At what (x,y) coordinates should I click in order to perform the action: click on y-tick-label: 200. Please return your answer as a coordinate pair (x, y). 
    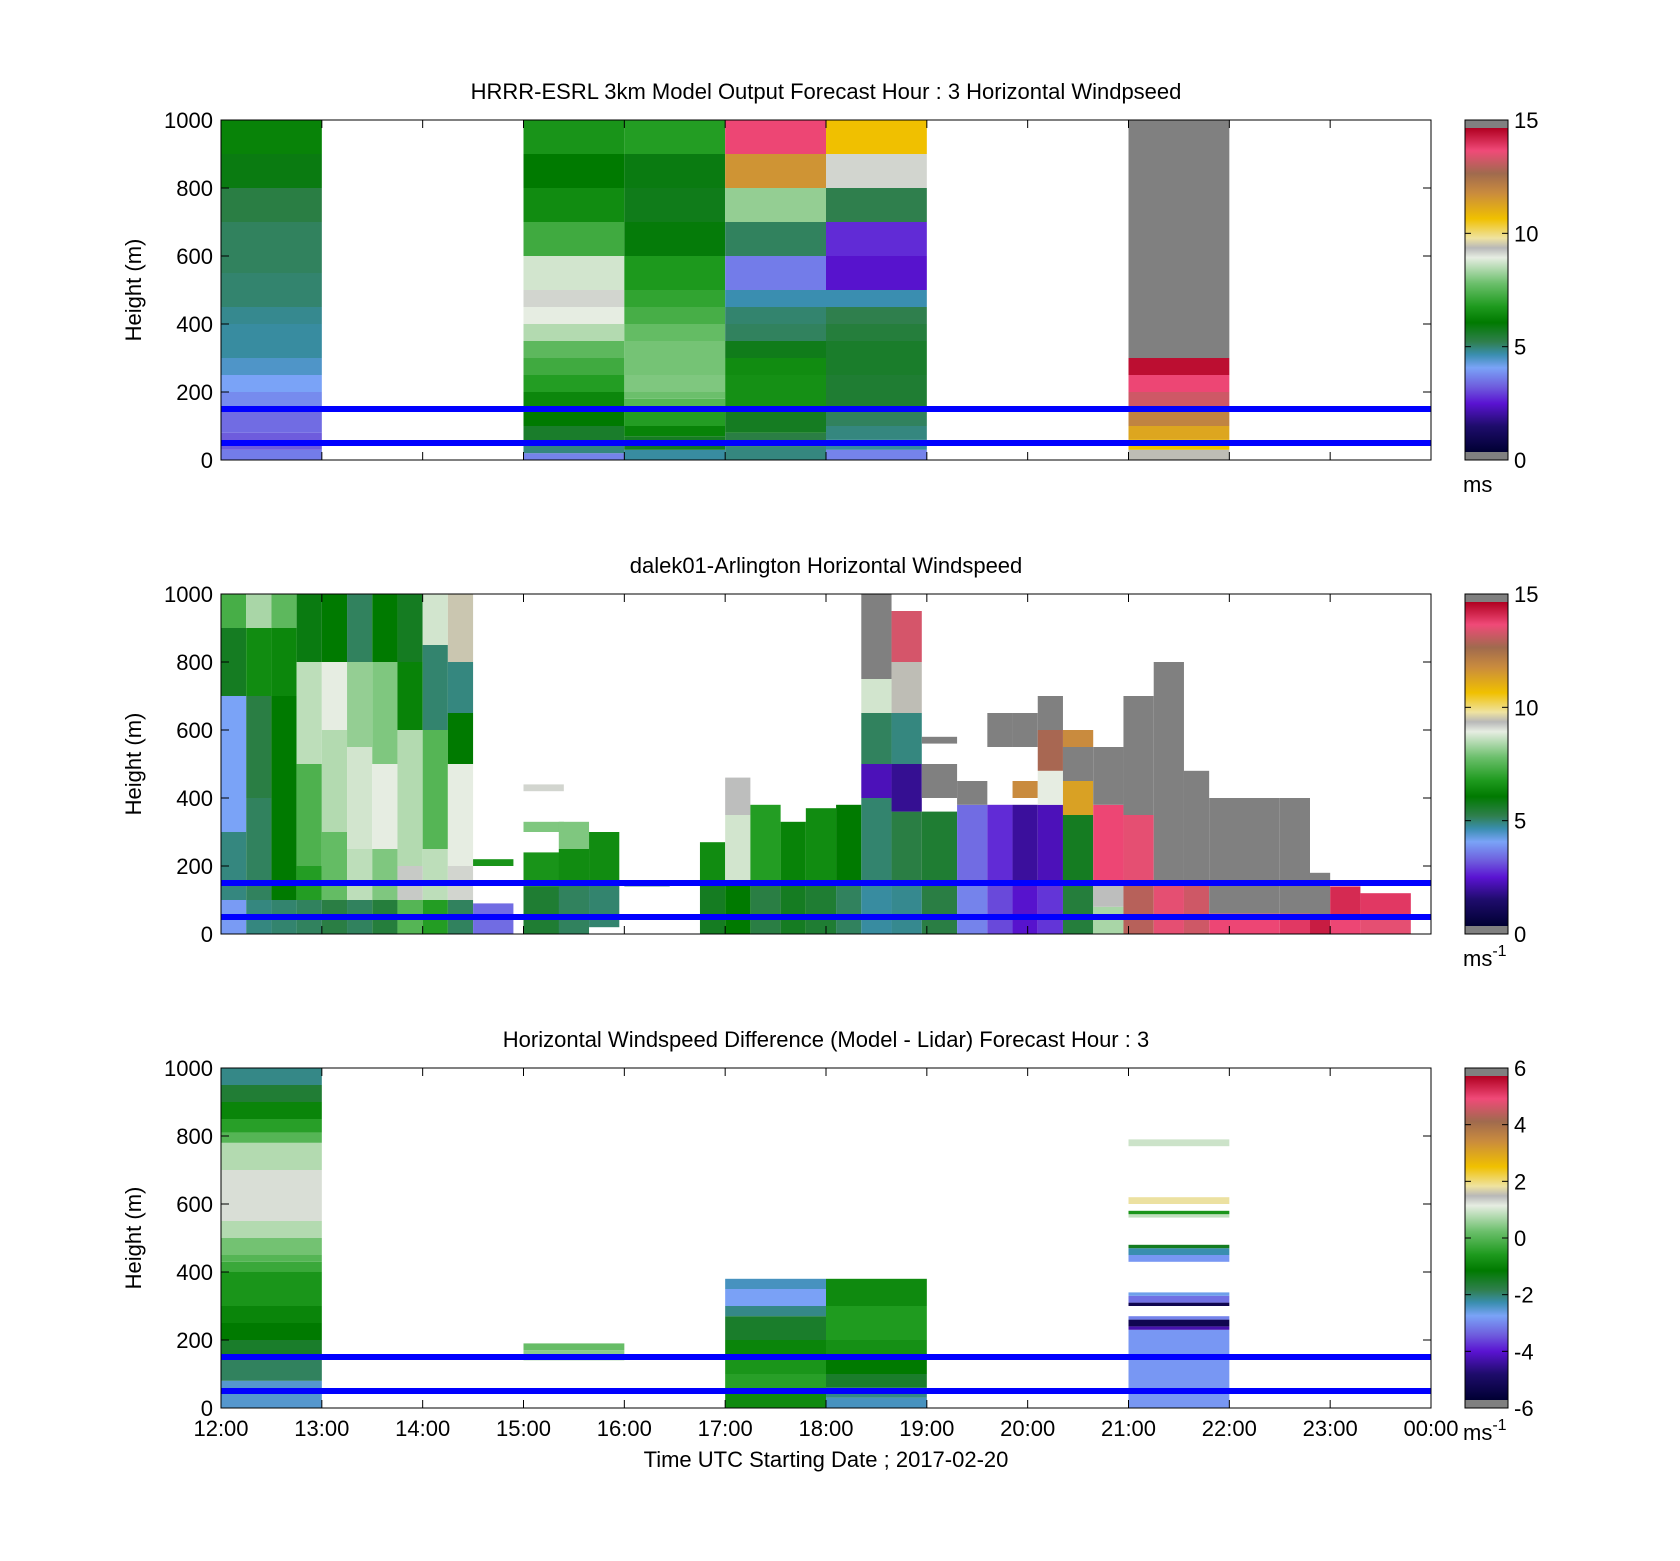
    Looking at the image, I should click on (194, 392).